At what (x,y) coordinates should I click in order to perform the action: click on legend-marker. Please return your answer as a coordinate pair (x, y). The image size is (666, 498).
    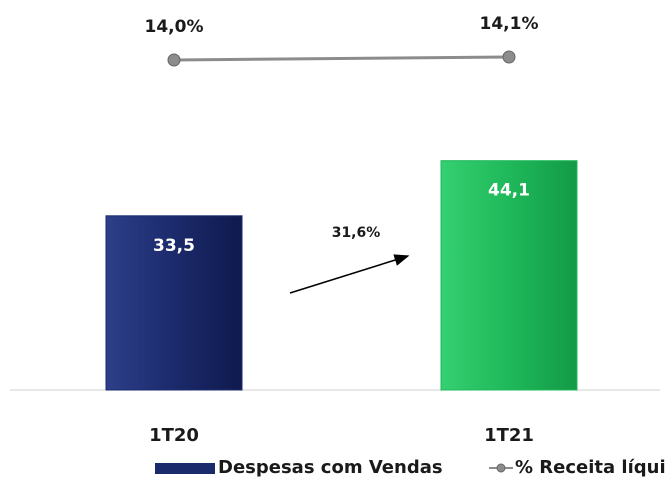
    Looking at the image, I should click on (501, 468).